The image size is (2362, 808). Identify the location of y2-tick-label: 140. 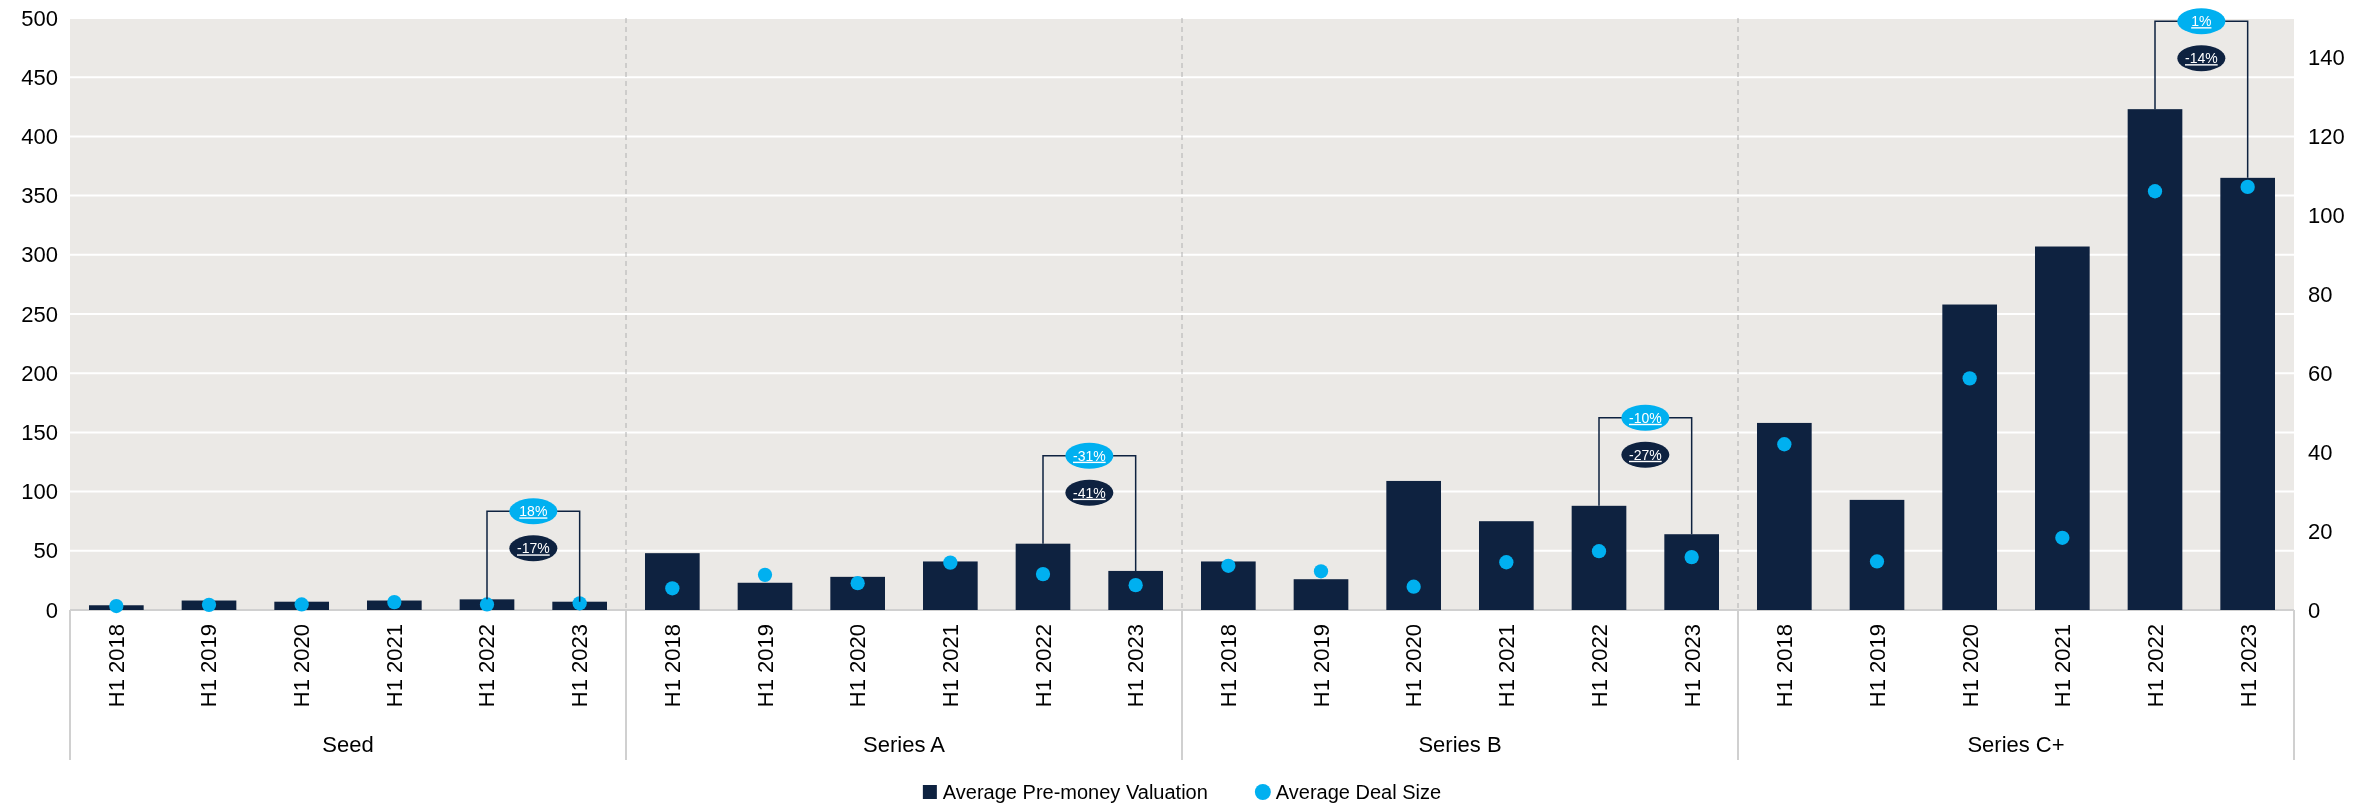
(2326, 58).